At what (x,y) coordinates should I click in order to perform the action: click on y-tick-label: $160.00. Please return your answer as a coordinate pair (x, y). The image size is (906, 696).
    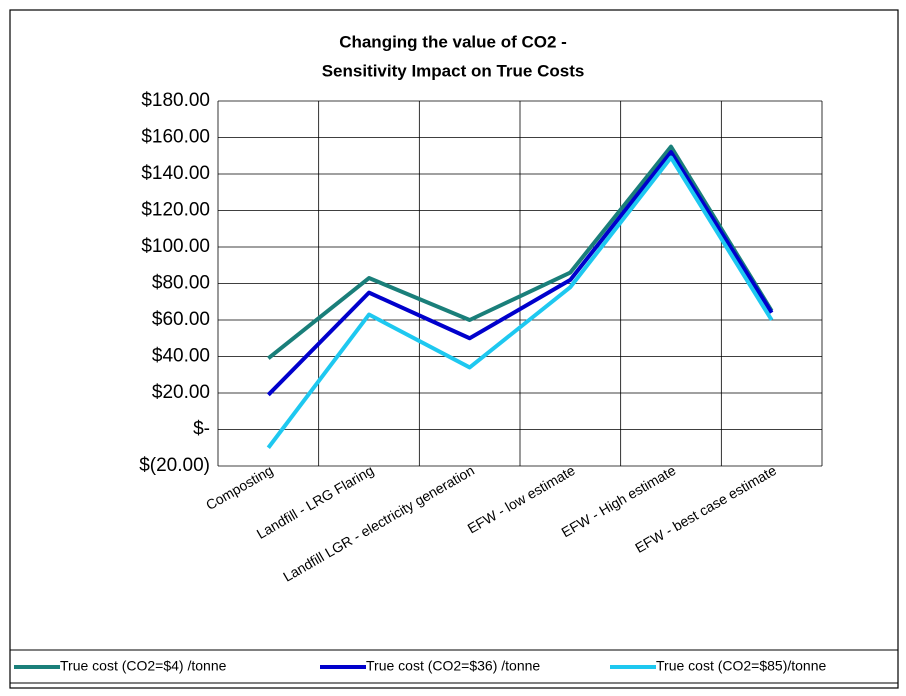
    Looking at the image, I should click on (175, 137).